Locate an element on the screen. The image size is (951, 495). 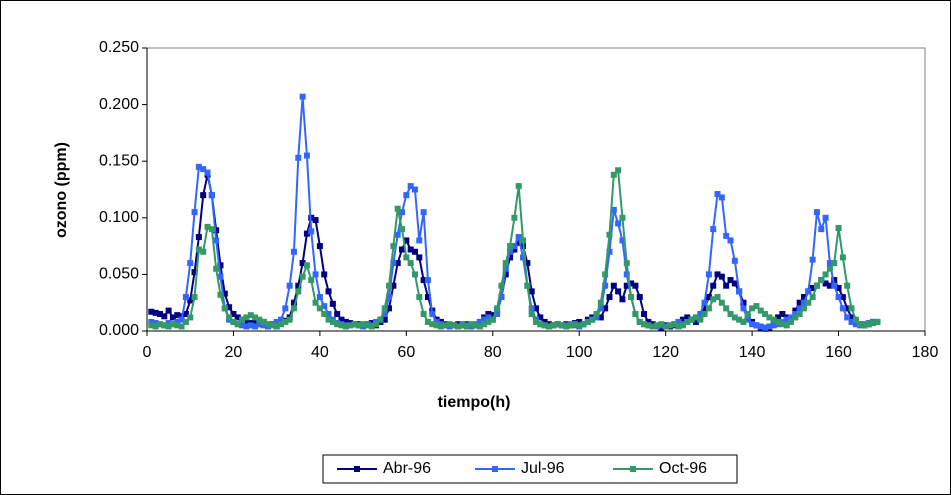
x-tick-label: 0 is located at coordinates (147, 352).